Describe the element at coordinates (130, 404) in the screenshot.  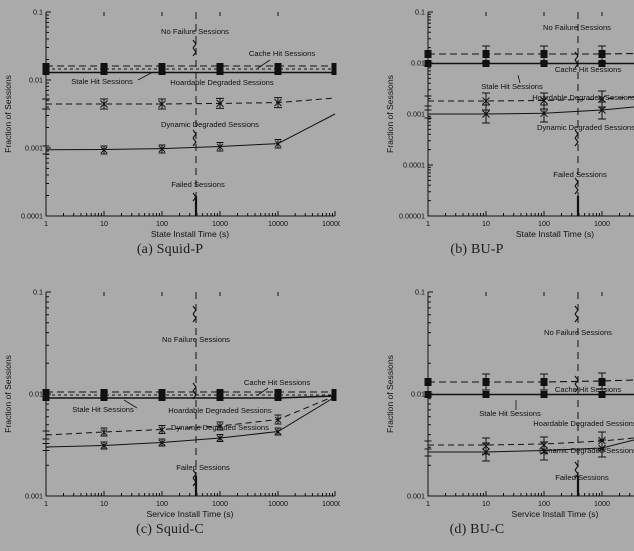
I see `leader-stale-hit-squid-c` at that location.